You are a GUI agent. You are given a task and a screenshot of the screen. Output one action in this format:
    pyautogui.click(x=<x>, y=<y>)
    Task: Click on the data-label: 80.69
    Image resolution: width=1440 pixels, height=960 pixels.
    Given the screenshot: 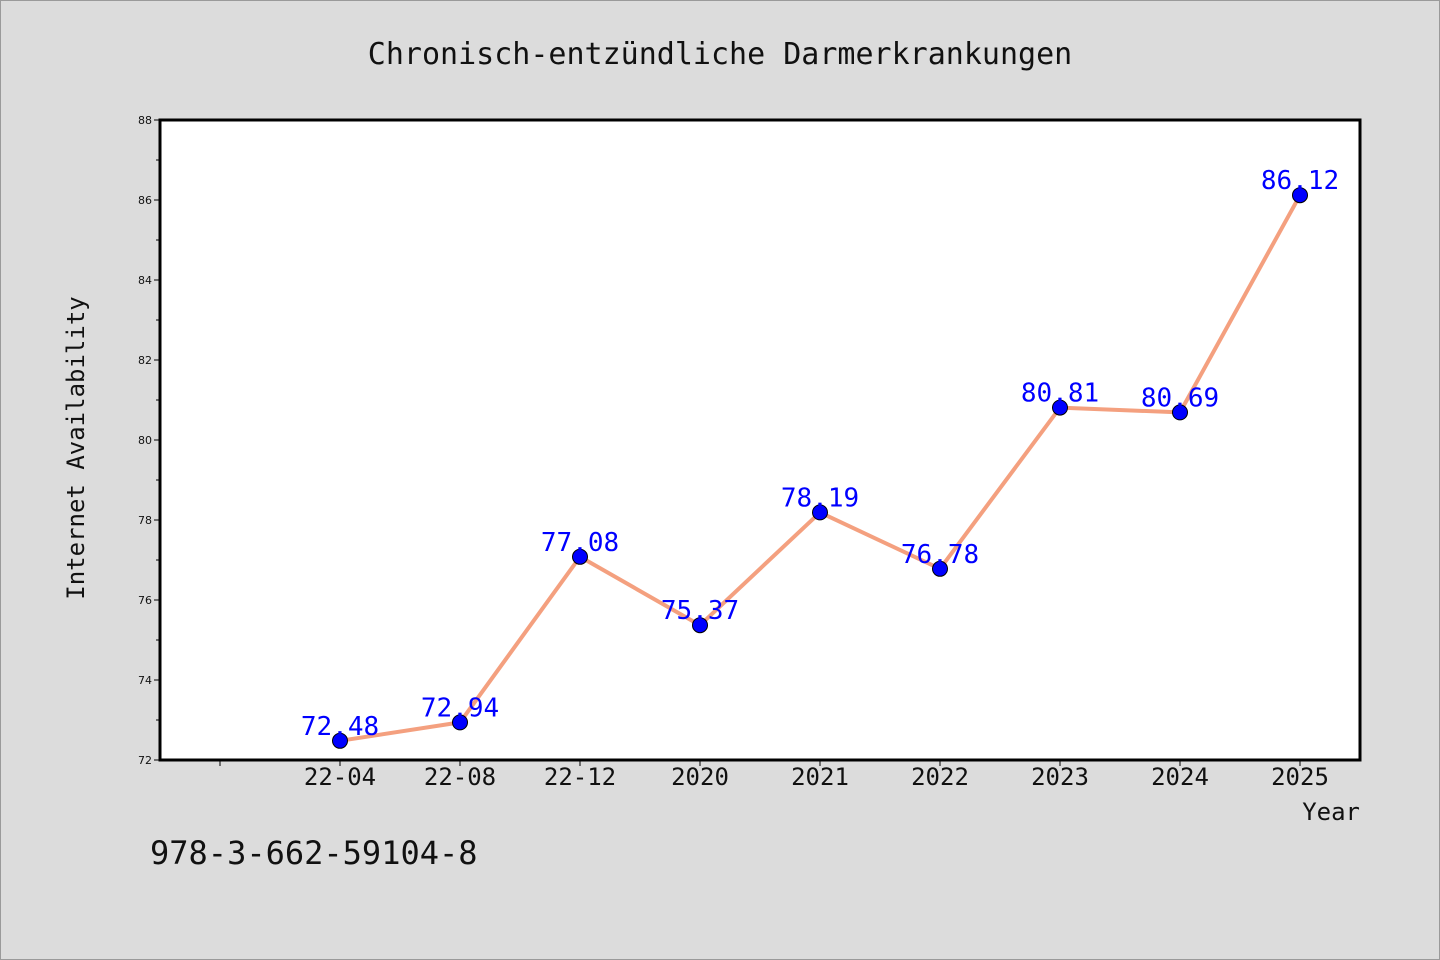 What is the action you would take?
    pyautogui.click(x=1180, y=398)
    